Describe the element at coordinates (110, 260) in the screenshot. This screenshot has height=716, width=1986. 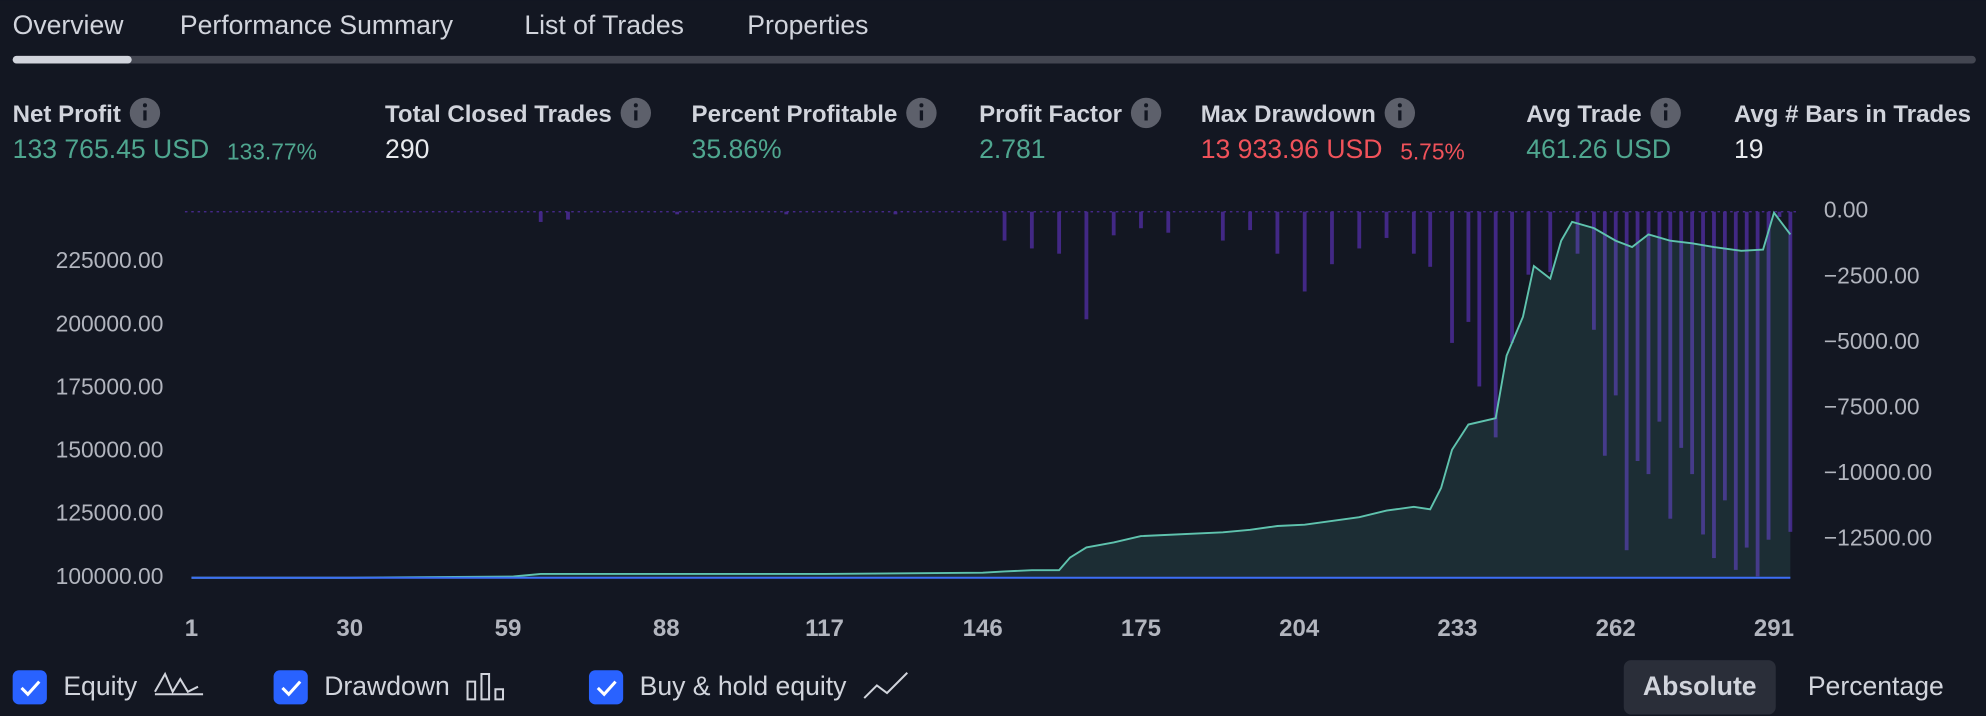
I see `y-tick-label: 225000.00` at that location.